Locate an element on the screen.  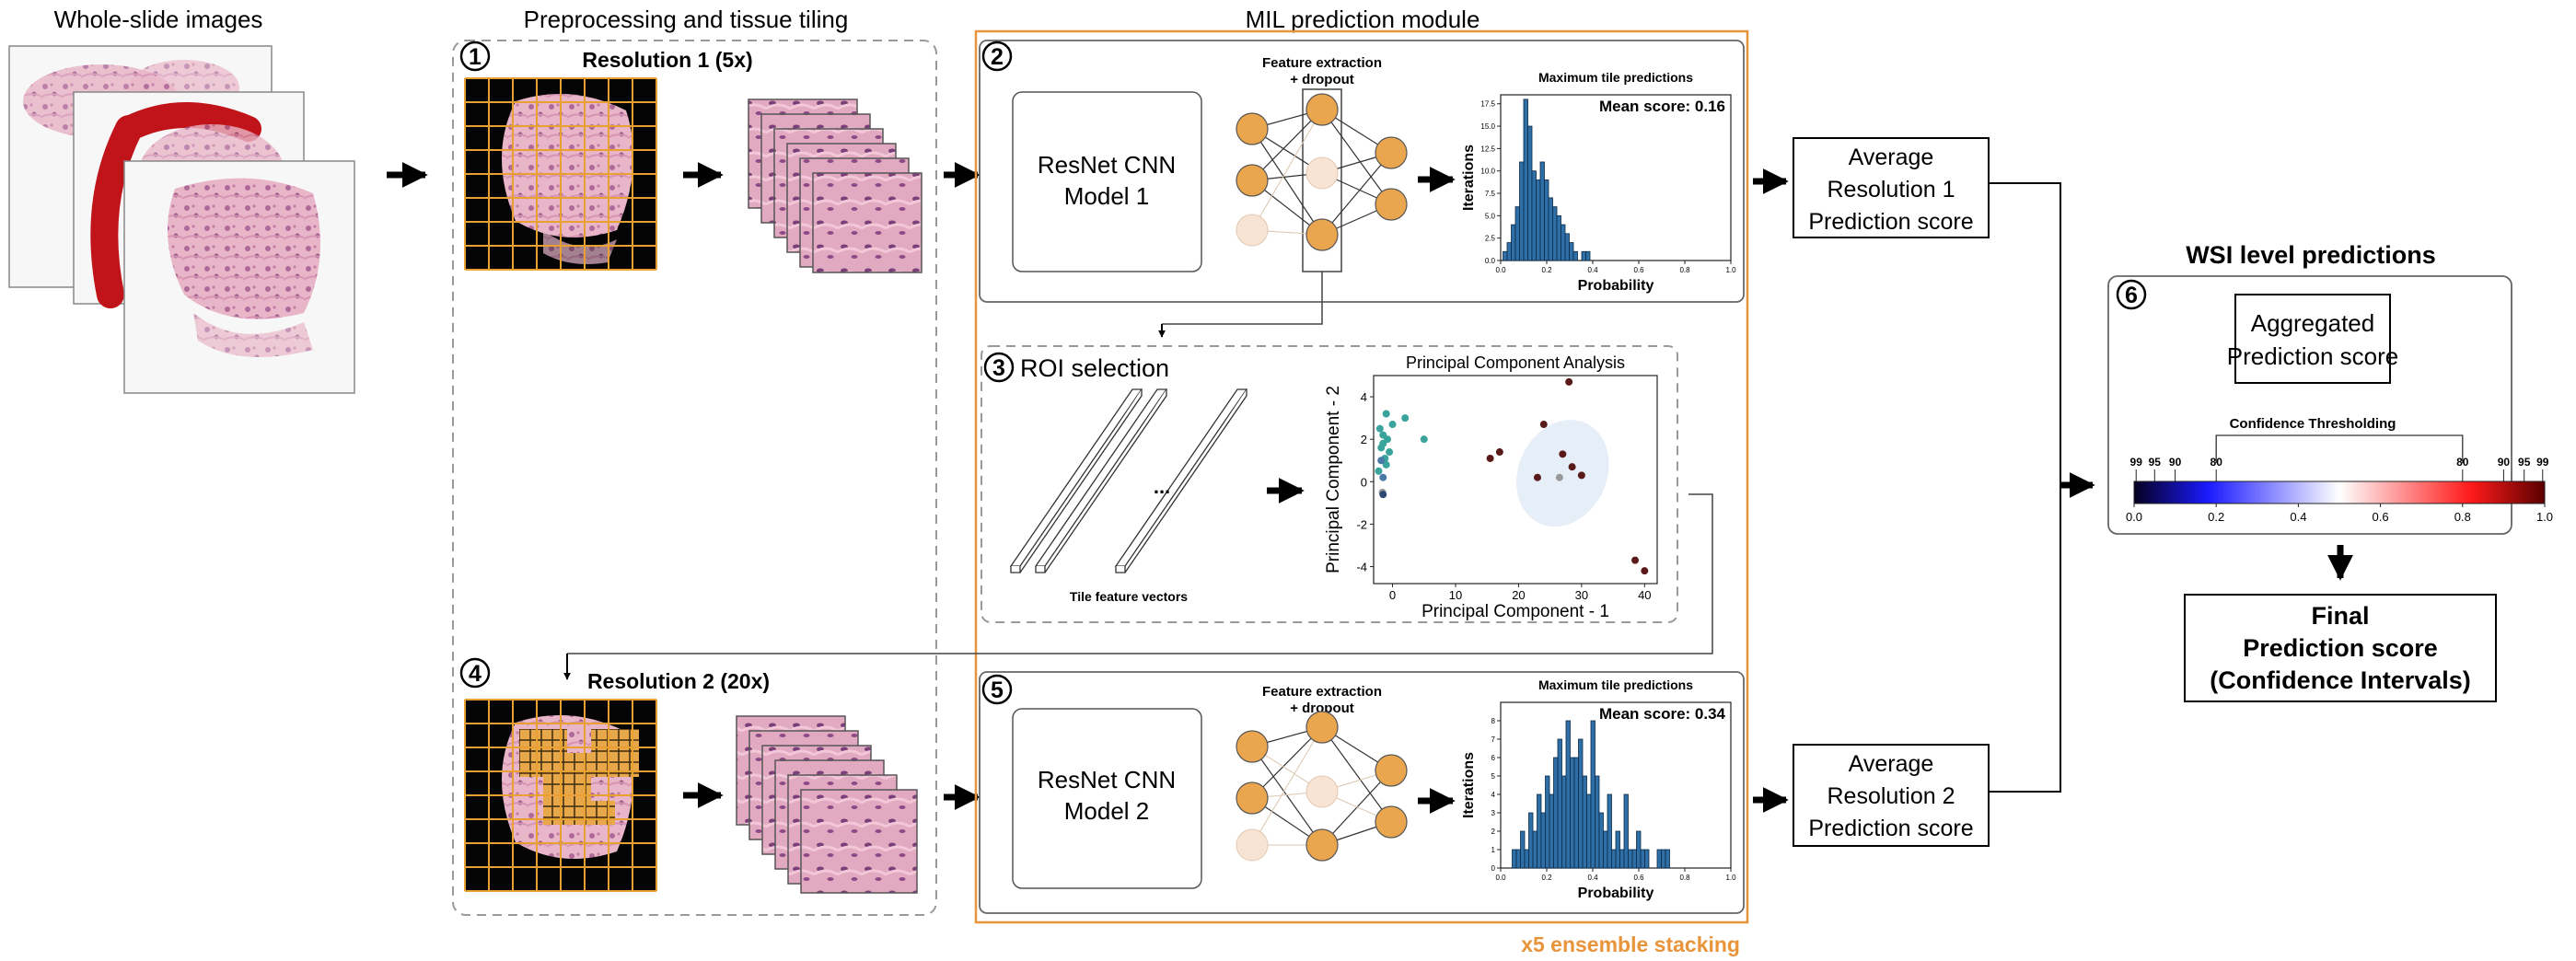
step-5-box is located at coordinates (1362, 792).